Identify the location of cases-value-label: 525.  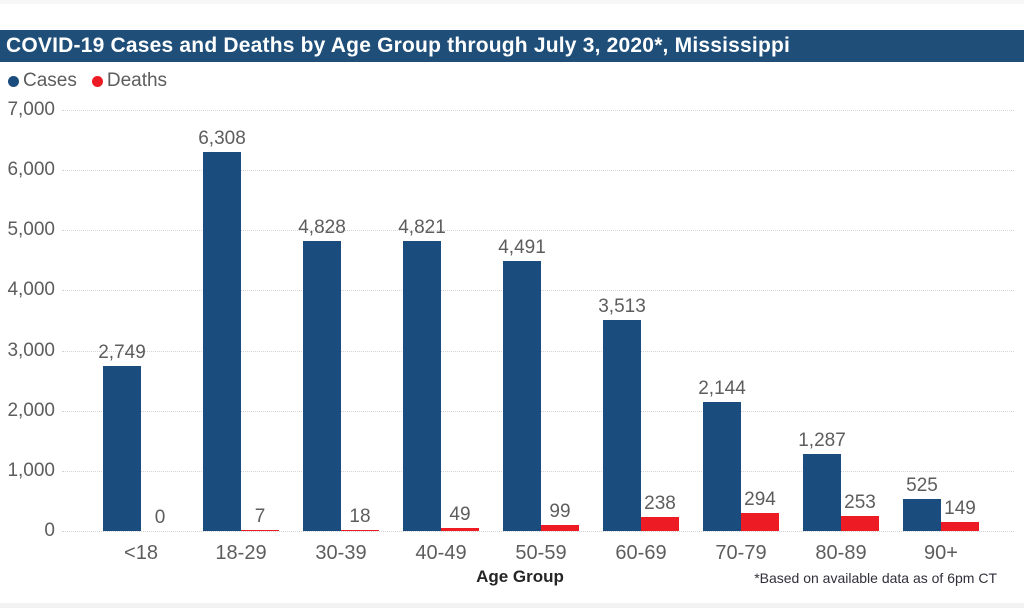
(922, 486).